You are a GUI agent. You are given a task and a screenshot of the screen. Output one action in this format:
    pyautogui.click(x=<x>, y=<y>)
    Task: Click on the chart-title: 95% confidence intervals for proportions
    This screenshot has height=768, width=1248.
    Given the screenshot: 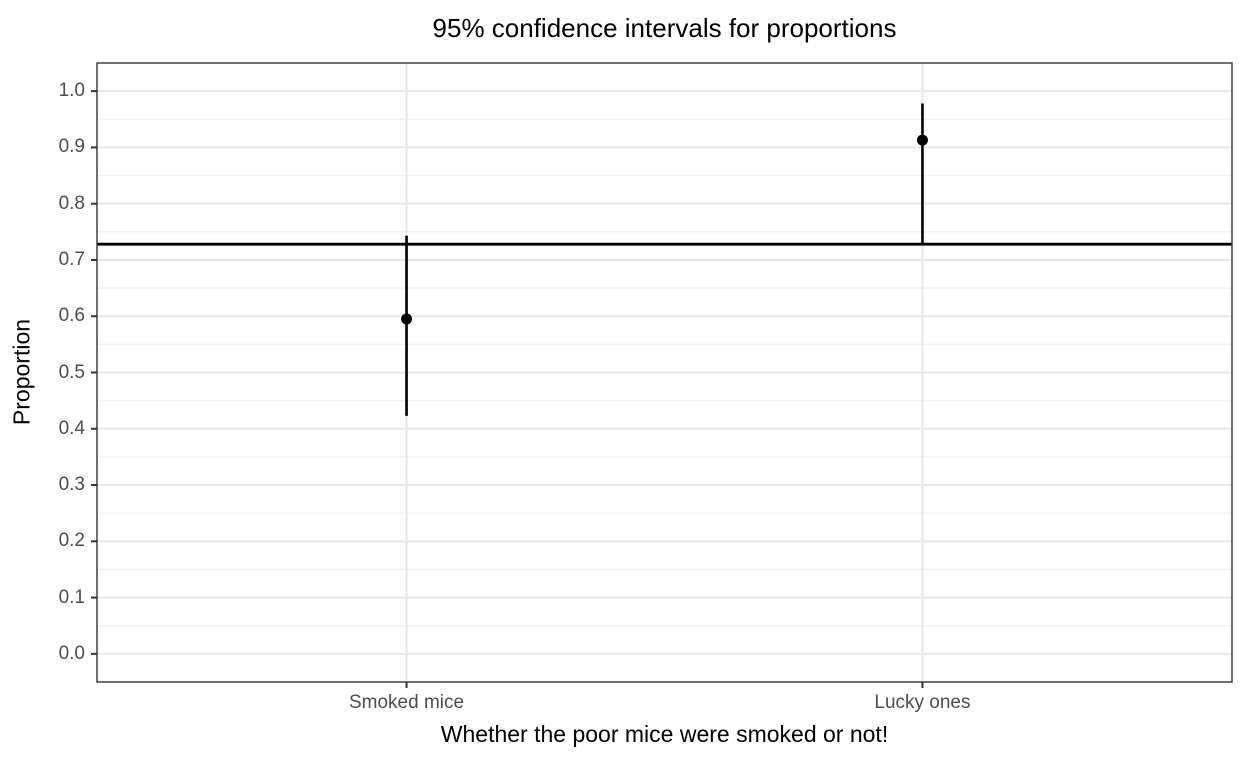 What is the action you would take?
    pyautogui.click(x=664, y=28)
    